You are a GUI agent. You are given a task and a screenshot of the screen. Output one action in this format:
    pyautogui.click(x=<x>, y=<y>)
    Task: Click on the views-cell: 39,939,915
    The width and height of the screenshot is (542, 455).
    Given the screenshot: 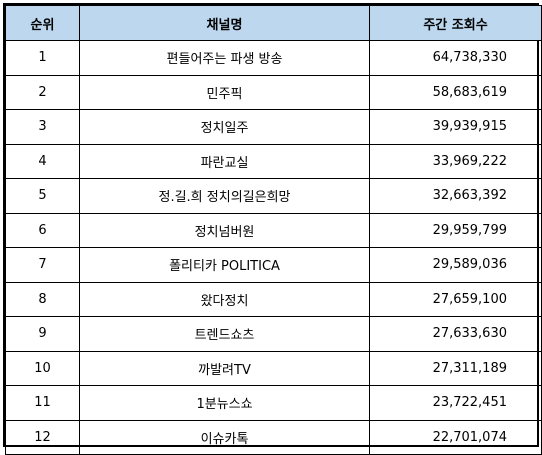 What is the action you would take?
    pyautogui.click(x=455, y=127)
    